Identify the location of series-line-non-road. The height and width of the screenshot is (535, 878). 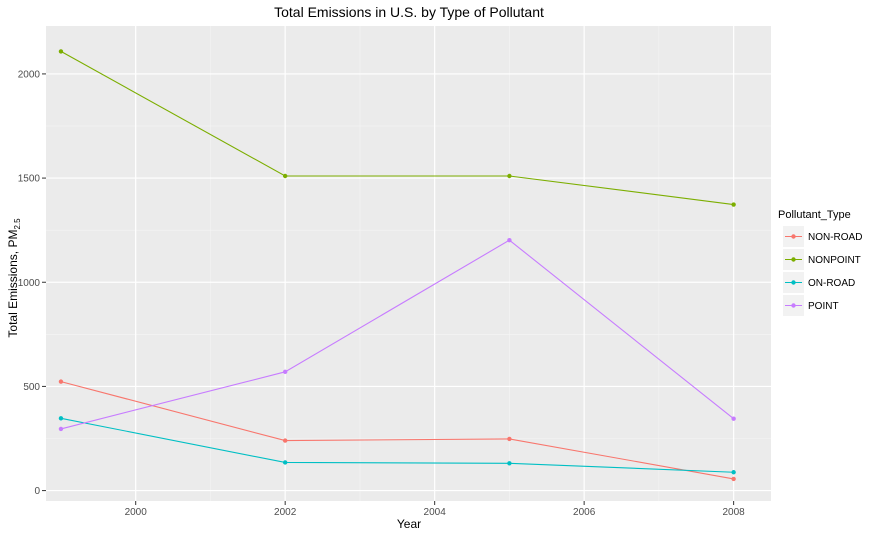
(397, 430).